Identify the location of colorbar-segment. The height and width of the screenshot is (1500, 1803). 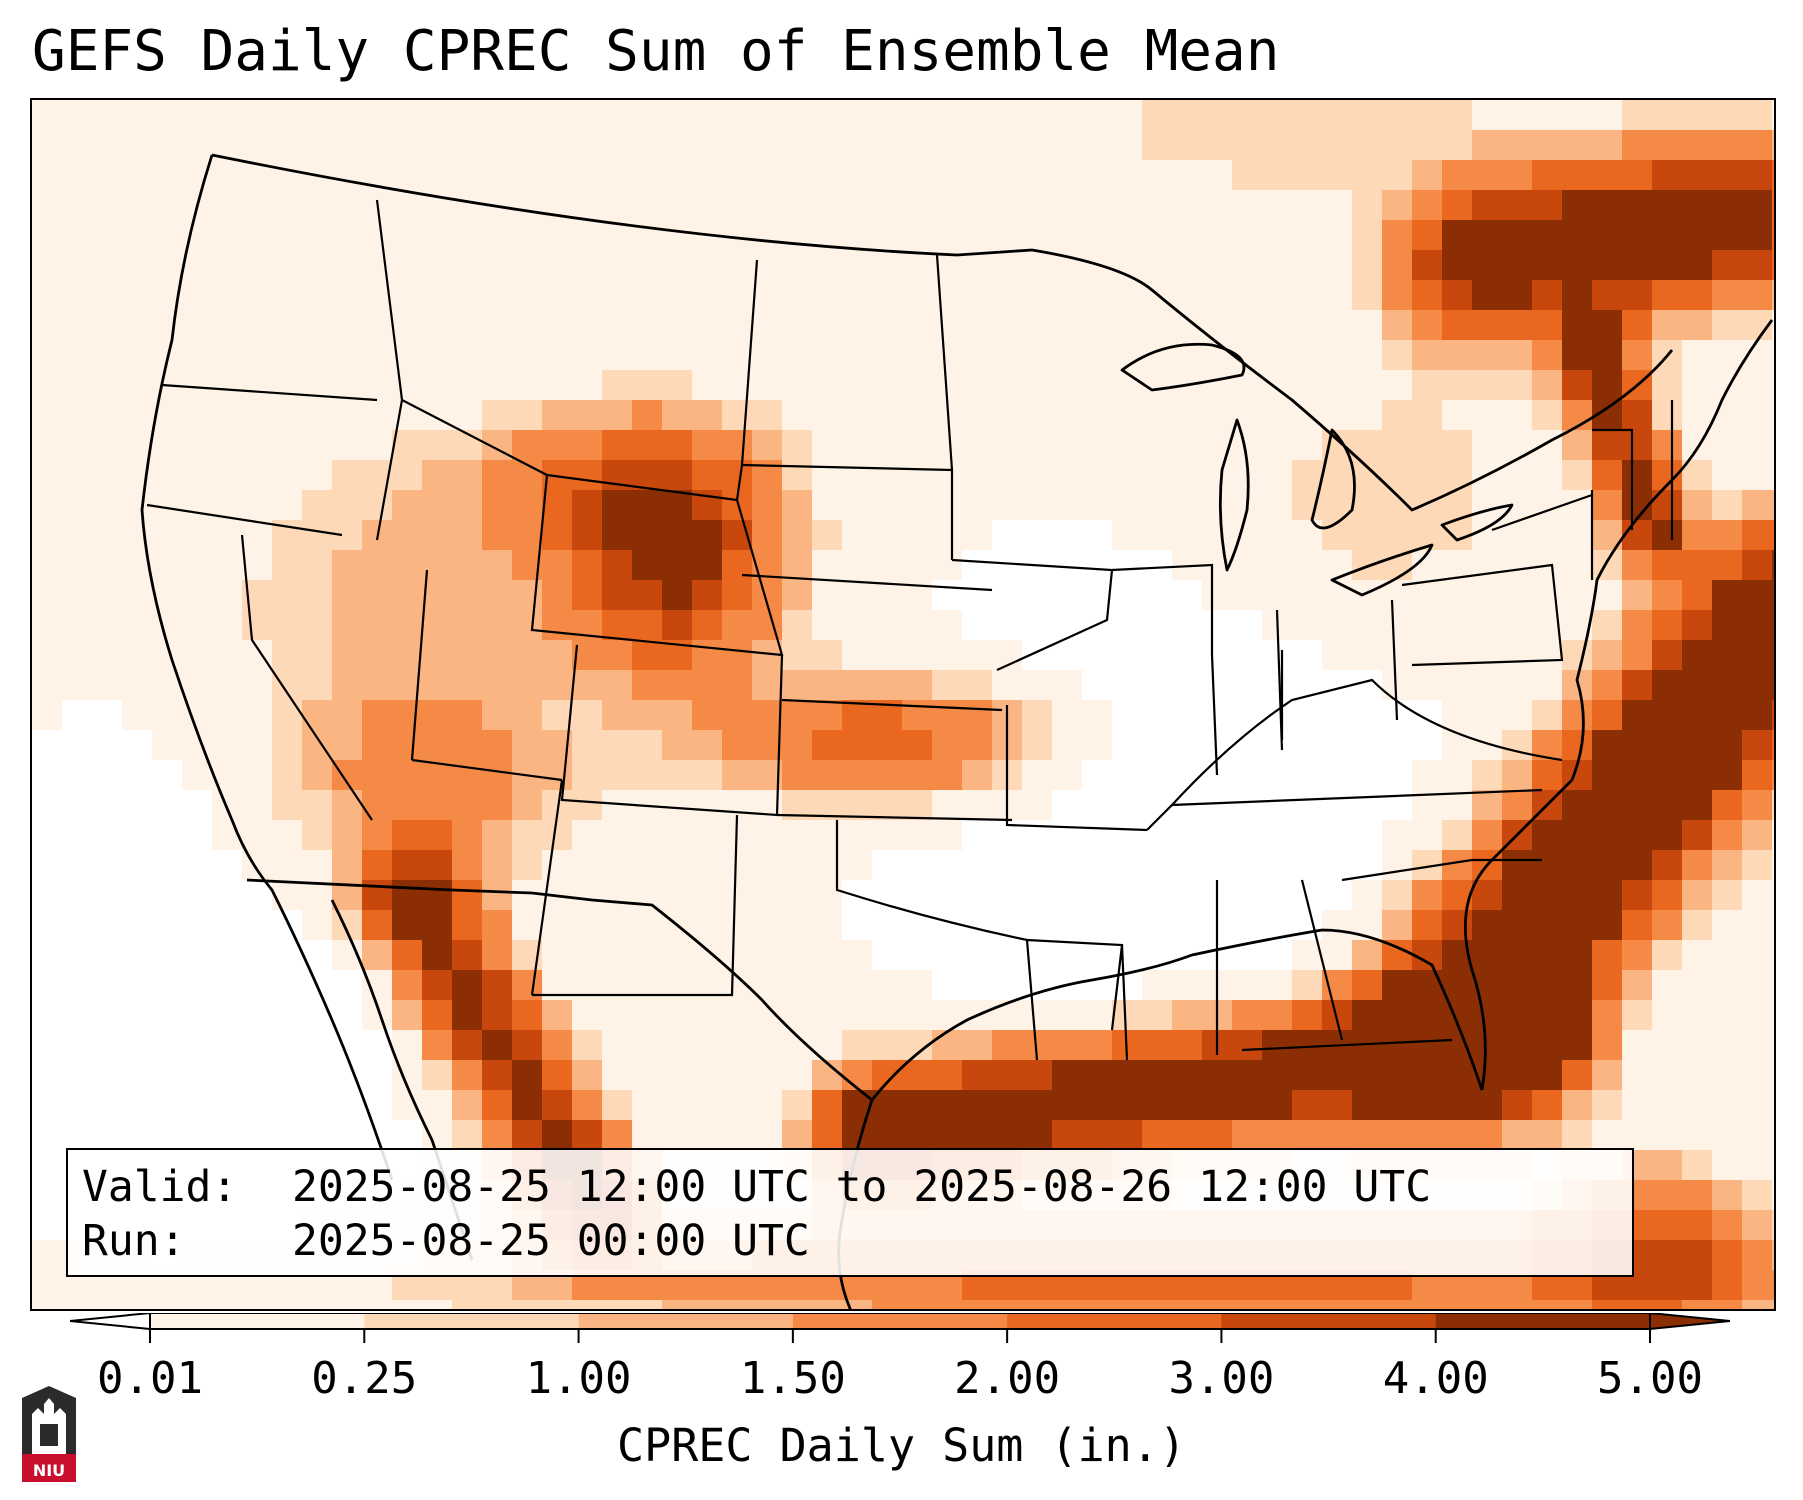
(257, 1321).